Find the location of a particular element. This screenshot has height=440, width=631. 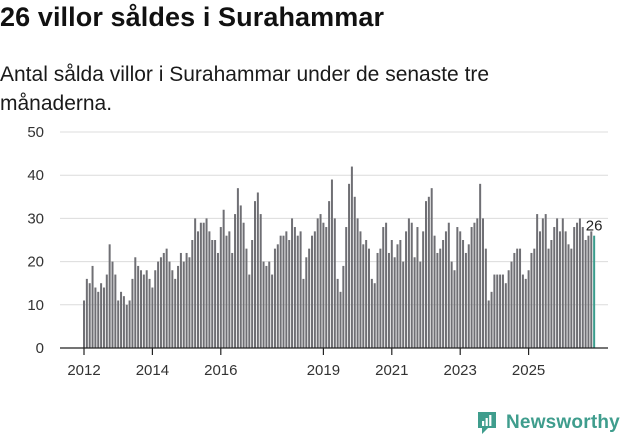

y-tick-label: 20 is located at coordinates (35, 262).